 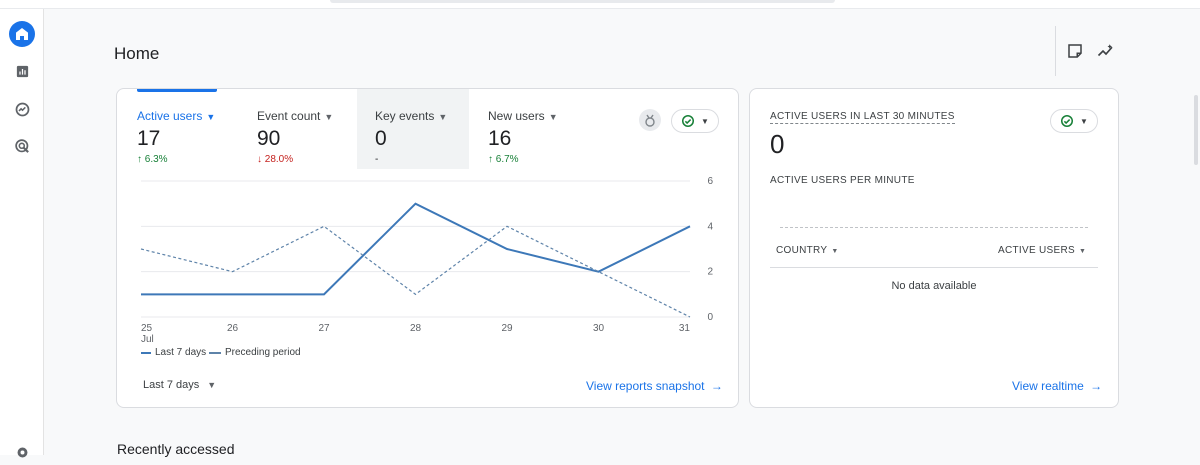 I want to click on nav-home, so click(x=22, y=34).